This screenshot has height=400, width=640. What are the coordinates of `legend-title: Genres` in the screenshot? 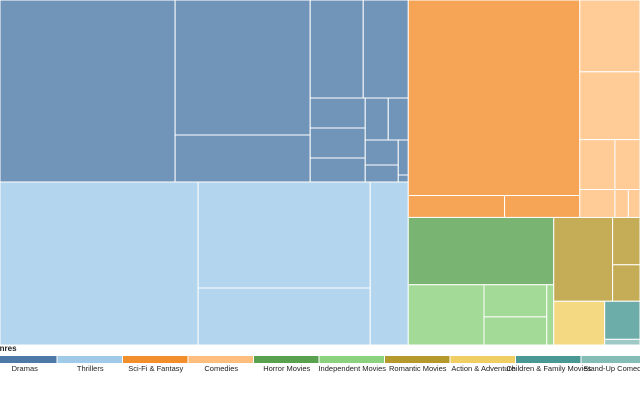 It's located at (8, 348).